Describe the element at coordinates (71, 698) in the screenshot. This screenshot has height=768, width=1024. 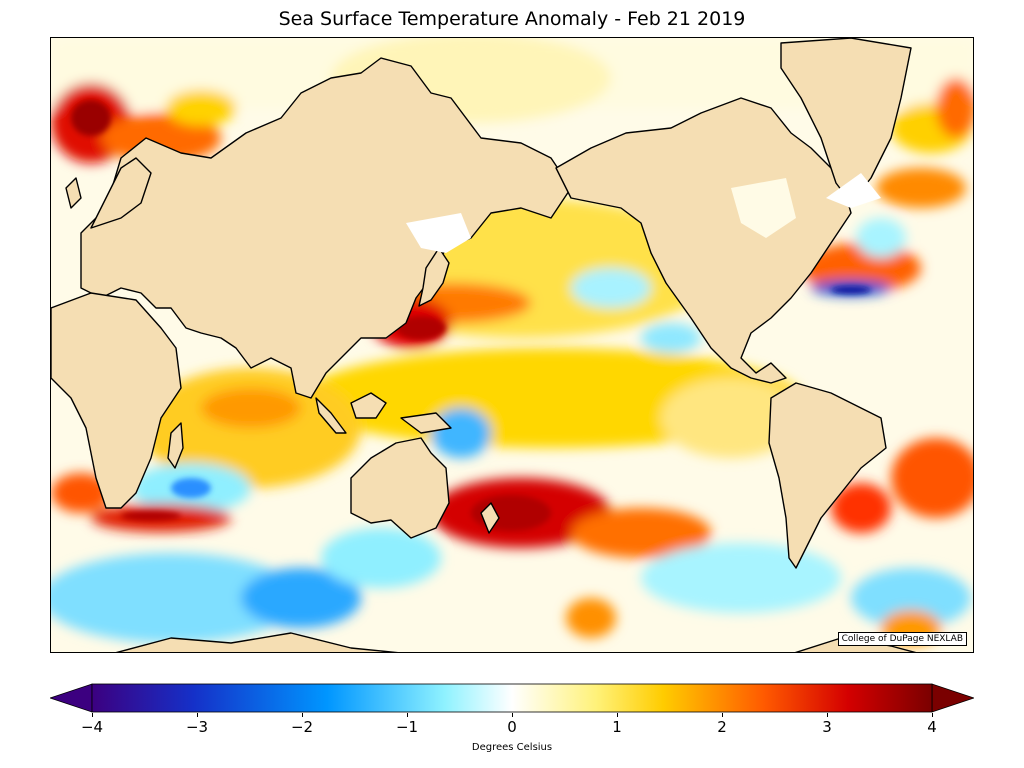
I see `colorbar-min-extend` at that location.